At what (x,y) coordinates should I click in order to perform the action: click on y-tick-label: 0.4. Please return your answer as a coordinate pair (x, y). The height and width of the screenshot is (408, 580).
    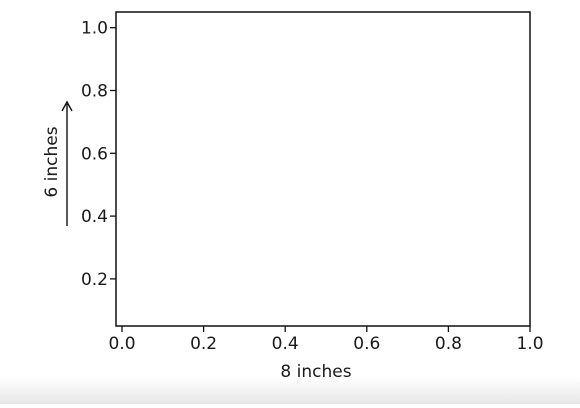
    Looking at the image, I should click on (94, 217).